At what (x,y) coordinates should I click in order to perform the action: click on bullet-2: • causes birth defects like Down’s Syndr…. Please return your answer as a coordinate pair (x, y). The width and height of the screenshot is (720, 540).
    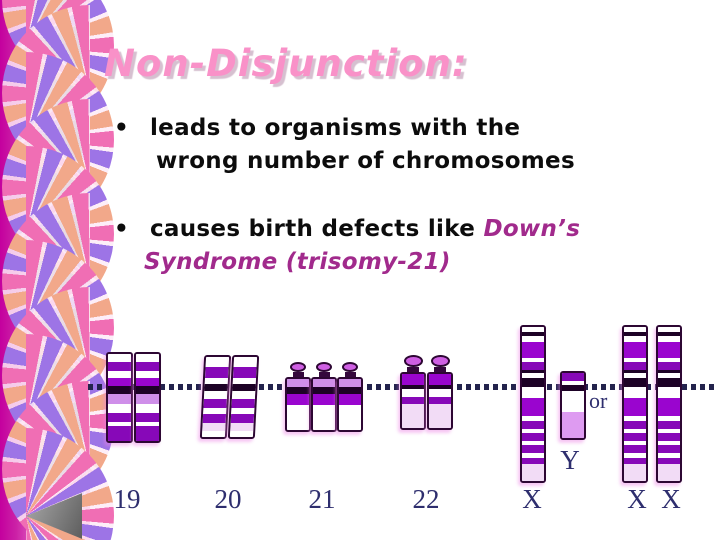
    Looking at the image, I should click on (342, 246).